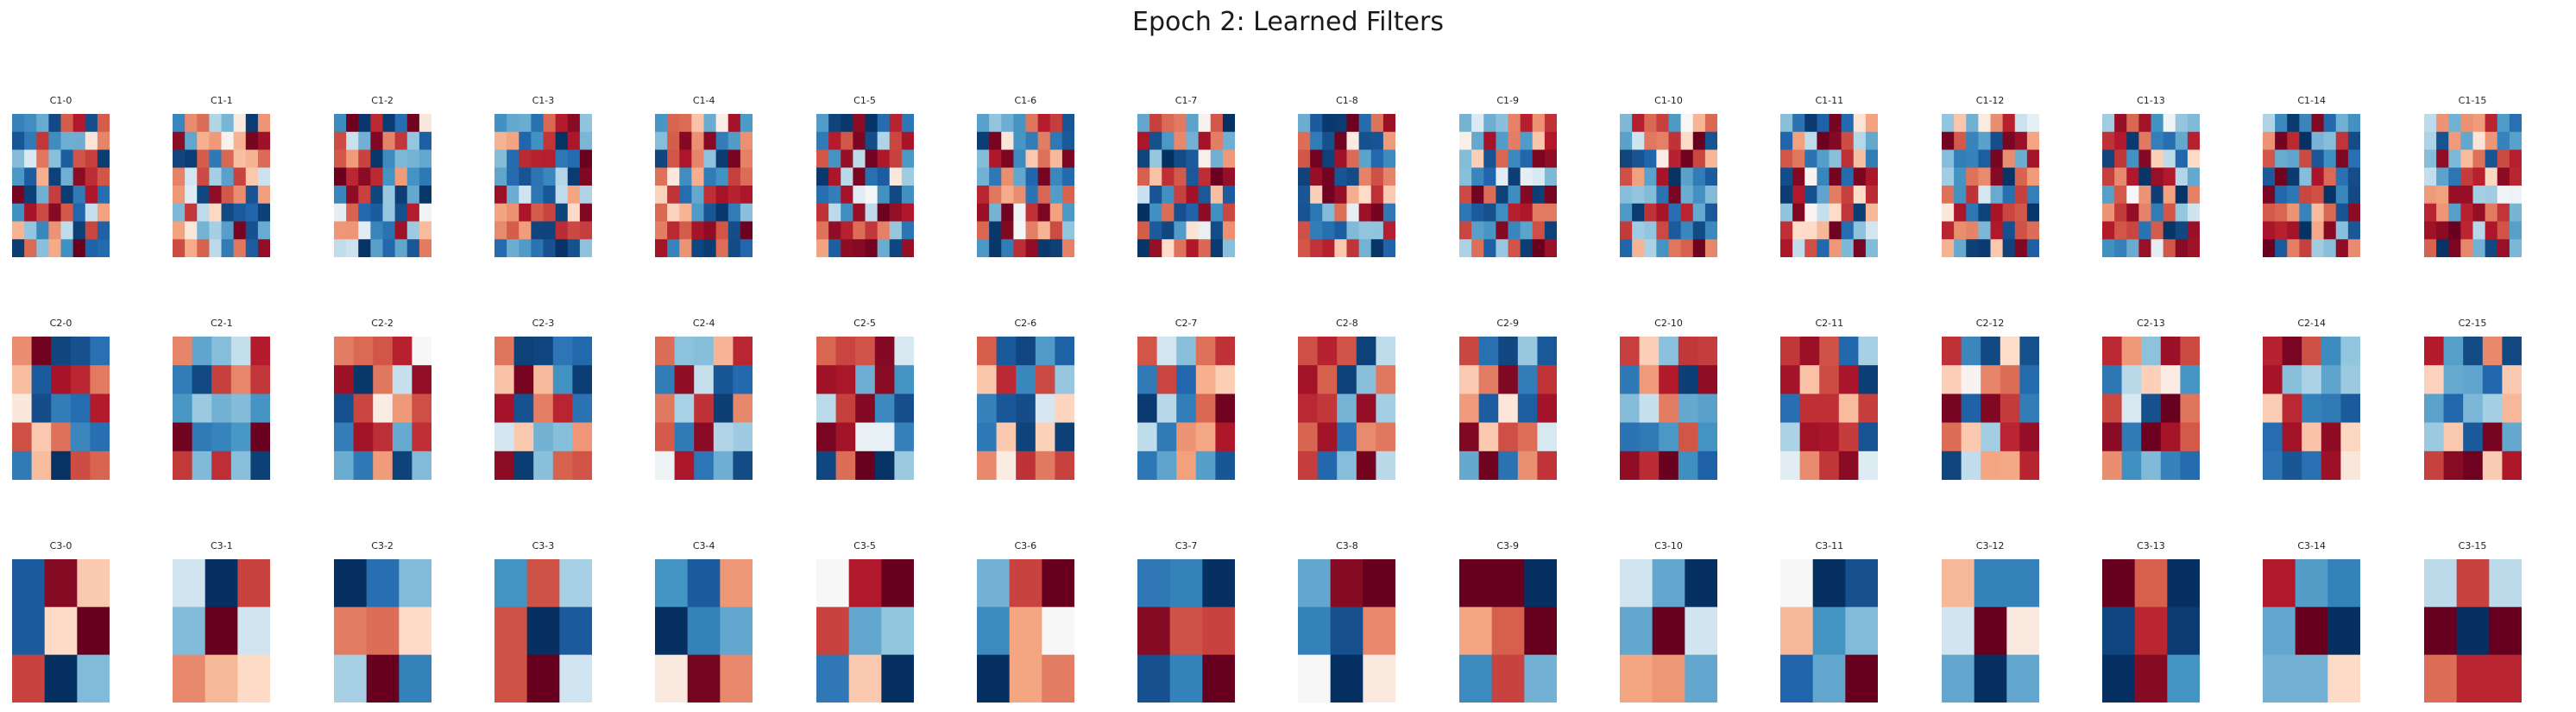  Describe the element at coordinates (383, 324) in the screenshot. I see `filter-label: C2-2` at that location.